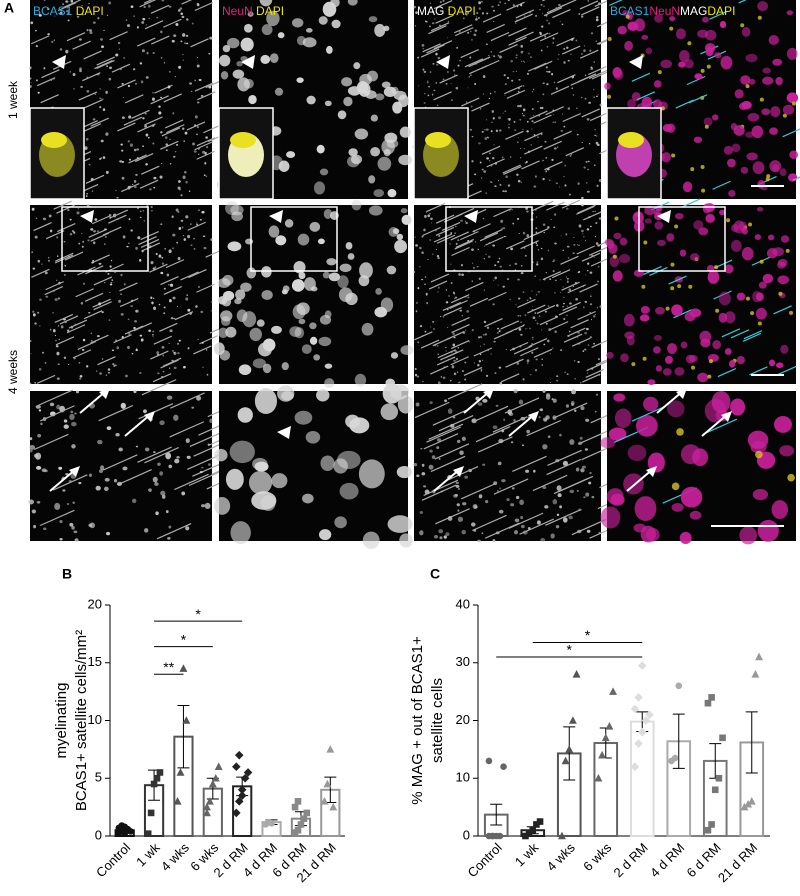 This screenshot has height=896, width=800. Describe the element at coordinates (523, 463) in the screenshot. I see `micrograph` at that location.